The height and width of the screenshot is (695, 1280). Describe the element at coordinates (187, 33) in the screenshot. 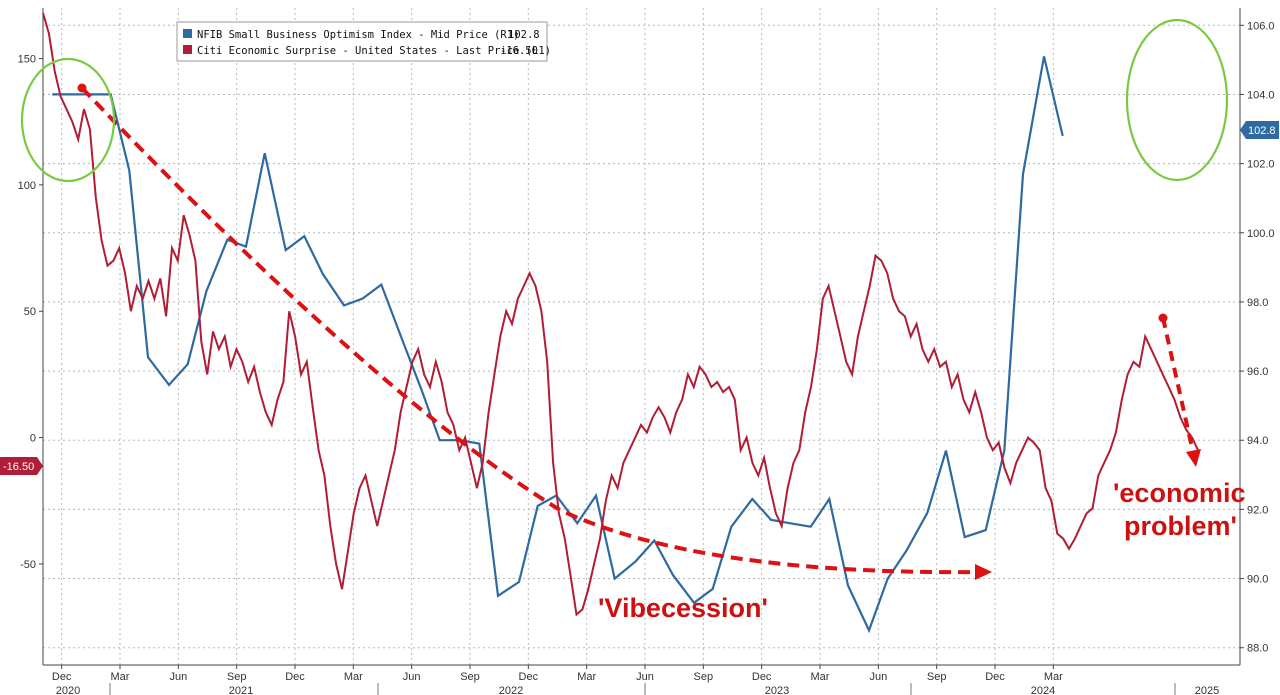

I see `legend-swatch-nfib` at that location.